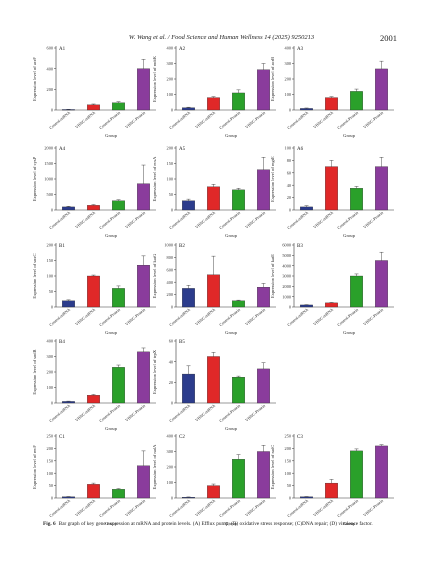 The image size is (427, 566). What do you see at coordinates (49, 524) in the screenshot?
I see `figure-label: Fig. 6` at bounding box center [49, 524].